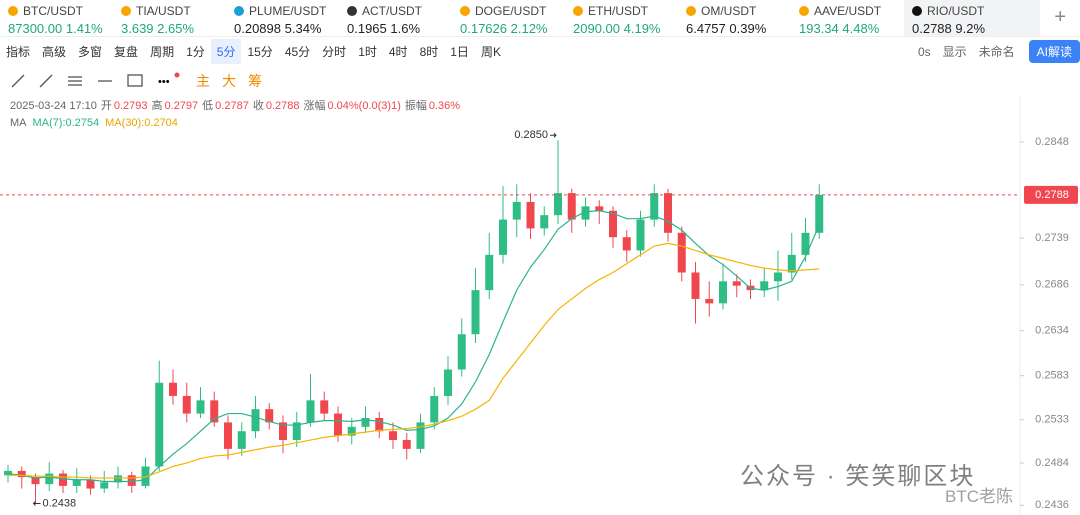  I want to click on tool-button: 指标, so click(18, 52).